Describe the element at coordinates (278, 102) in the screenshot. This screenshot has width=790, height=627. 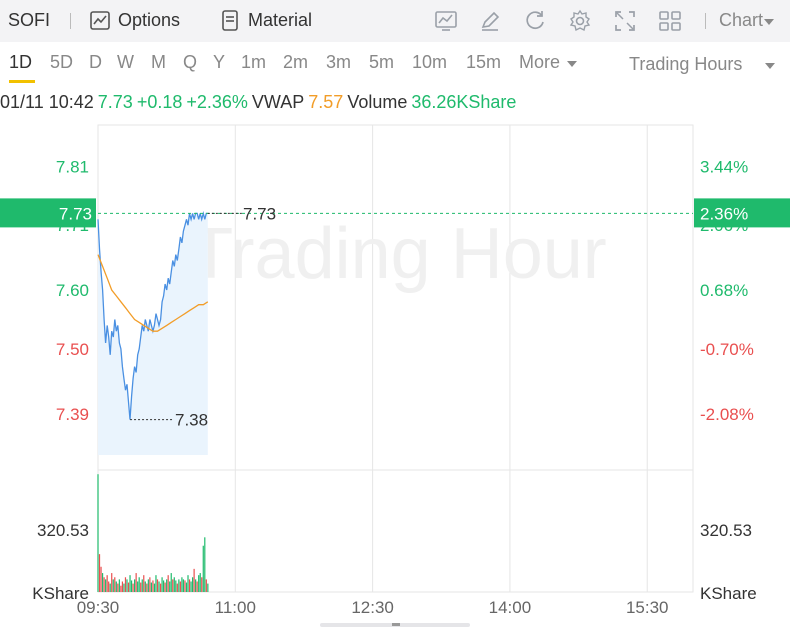
I see `vwap-label: VWAP` at that location.